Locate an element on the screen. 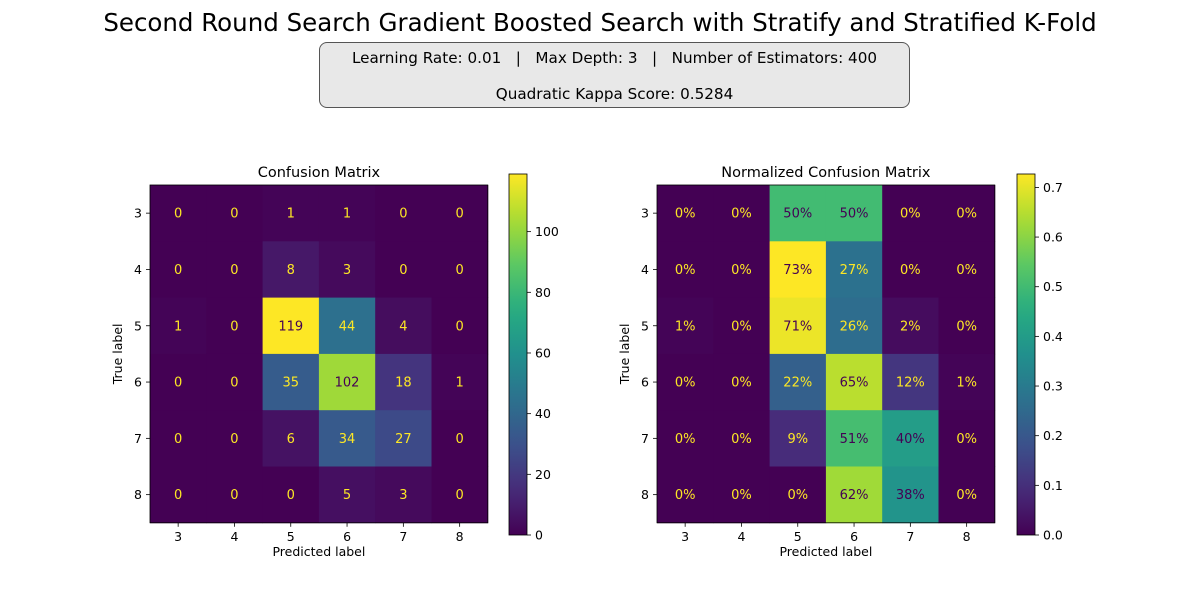 This screenshot has width=1200, height=600. x-tick-label: 3 is located at coordinates (685, 536).